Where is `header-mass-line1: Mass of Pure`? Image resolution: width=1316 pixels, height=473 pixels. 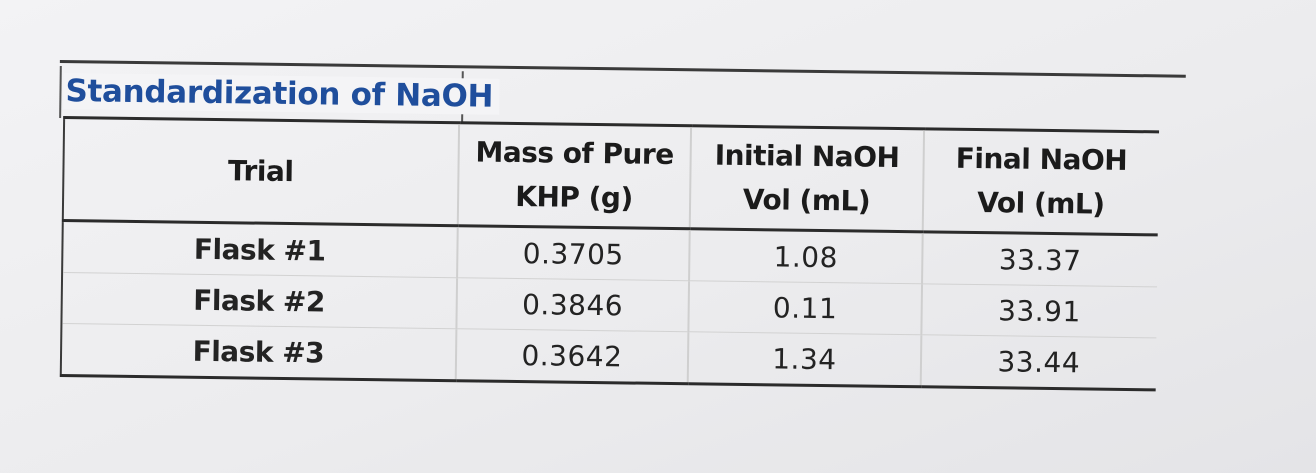 header-mass-line1: Mass of Pure is located at coordinates (574, 153).